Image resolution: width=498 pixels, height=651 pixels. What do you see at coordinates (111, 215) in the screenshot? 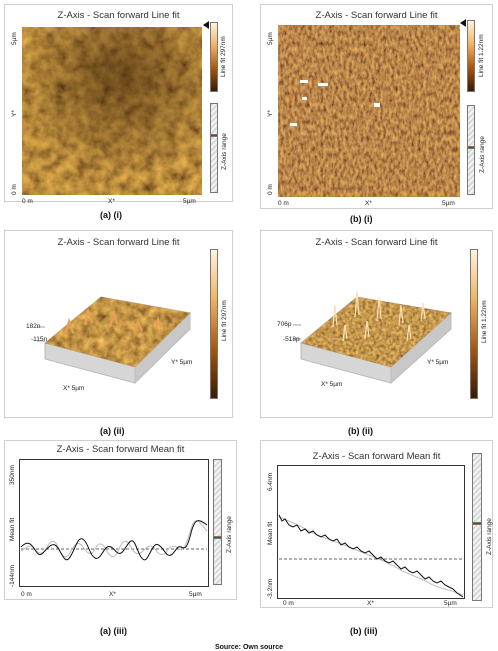
I see `caption-a-i: (a) (i)` at bounding box center [111, 215].